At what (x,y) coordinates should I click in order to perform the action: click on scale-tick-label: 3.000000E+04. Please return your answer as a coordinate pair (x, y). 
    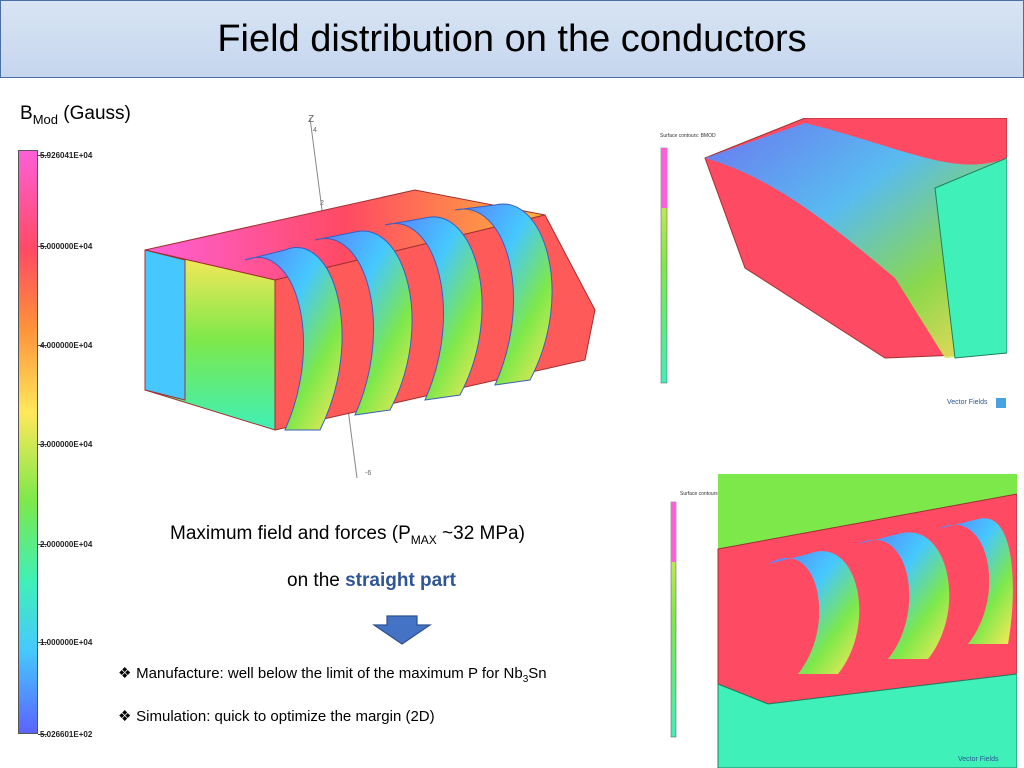
    Looking at the image, I should click on (66, 444).